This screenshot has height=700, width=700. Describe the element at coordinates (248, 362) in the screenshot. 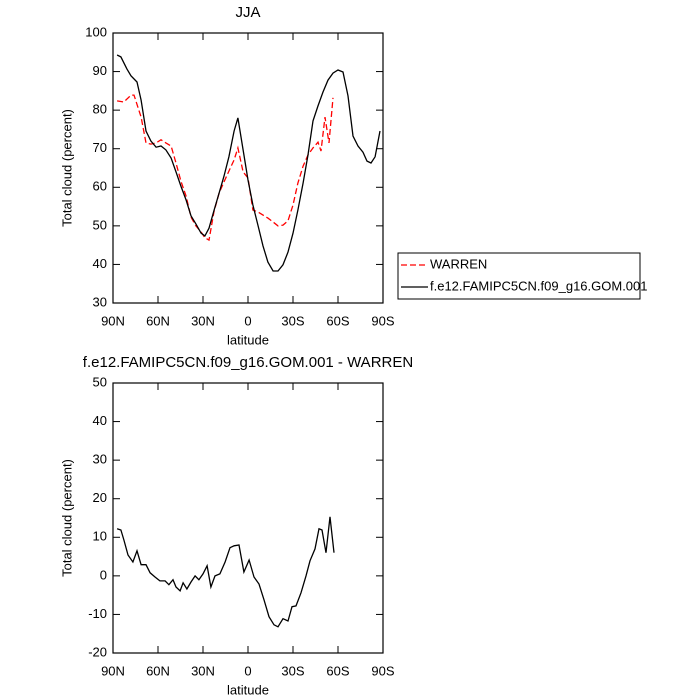

I see `chart-title: f.e12.FAMIPC5CN.f09_g16.GOM.001 - WARREN` at that location.